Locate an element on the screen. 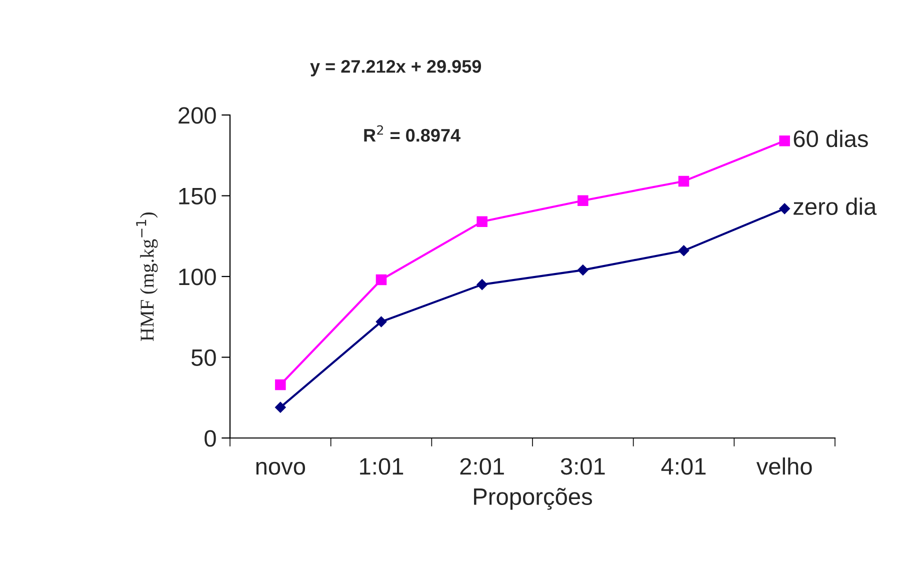 The image size is (915, 569). y-tick-label: 0 is located at coordinates (210, 438).